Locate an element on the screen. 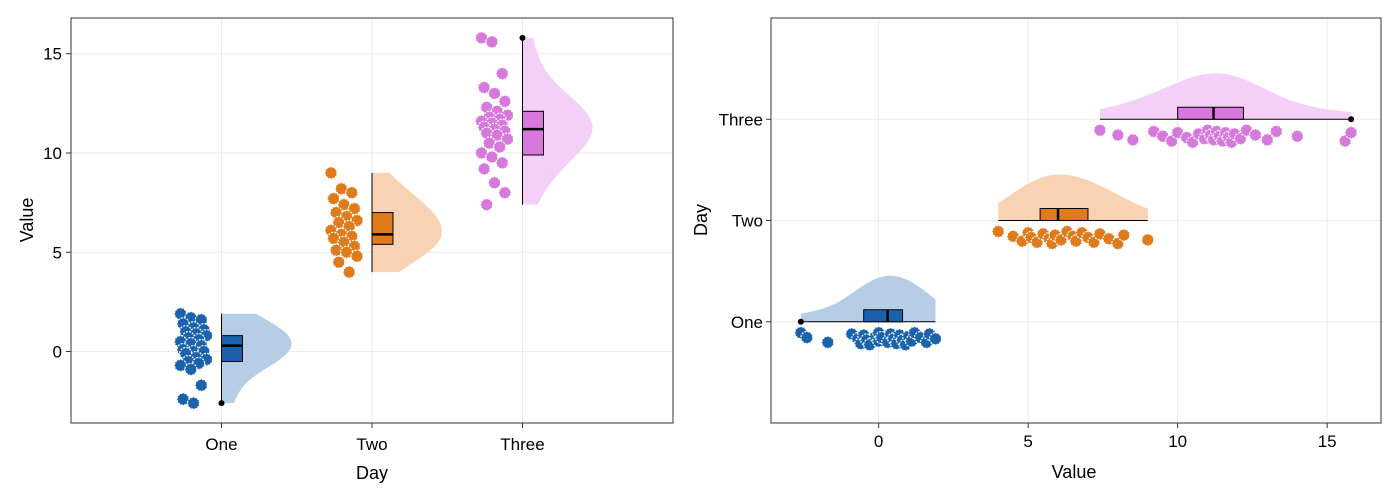 The width and height of the screenshot is (1395, 497). left-x-axis-title: Day is located at coordinates (372, 473).